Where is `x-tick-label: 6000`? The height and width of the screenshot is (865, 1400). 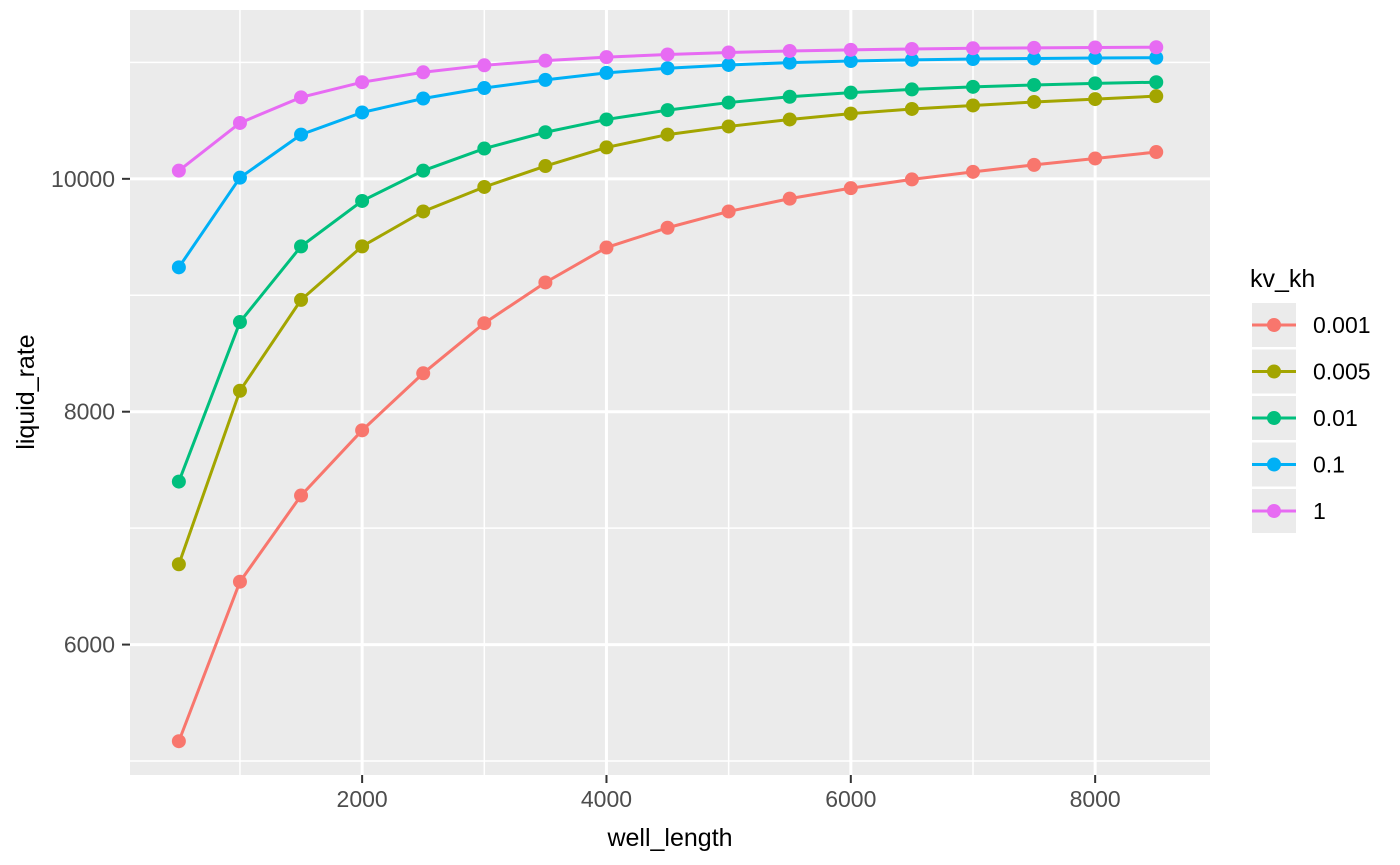
x-tick-label: 6000 is located at coordinates (850, 799).